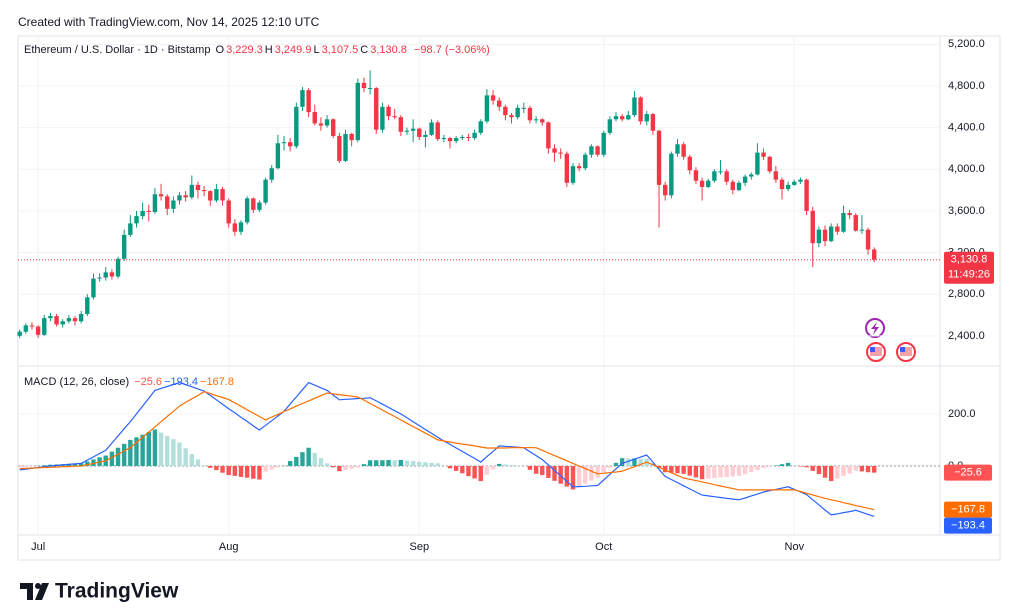  Describe the element at coordinates (603, 547) in the screenshot. I see `x-tick-label: Oct` at that location.